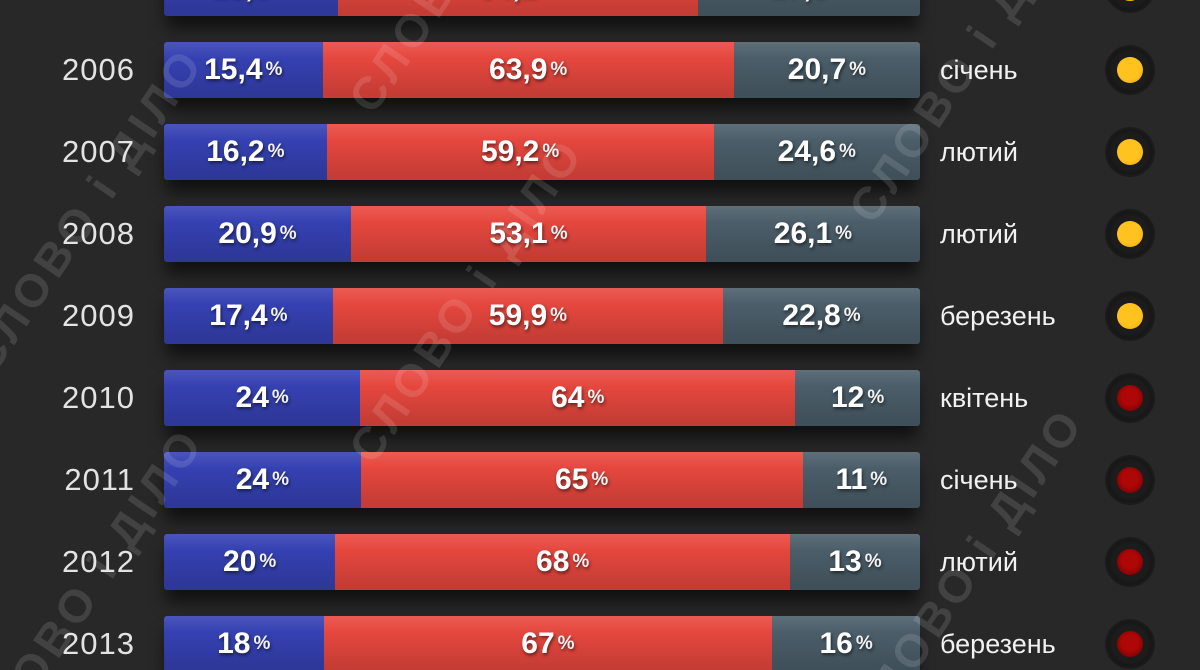 This screenshot has width=1200, height=670. What do you see at coordinates (240, 561) in the screenshot?
I see `segment-value: 20` at bounding box center [240, 561].